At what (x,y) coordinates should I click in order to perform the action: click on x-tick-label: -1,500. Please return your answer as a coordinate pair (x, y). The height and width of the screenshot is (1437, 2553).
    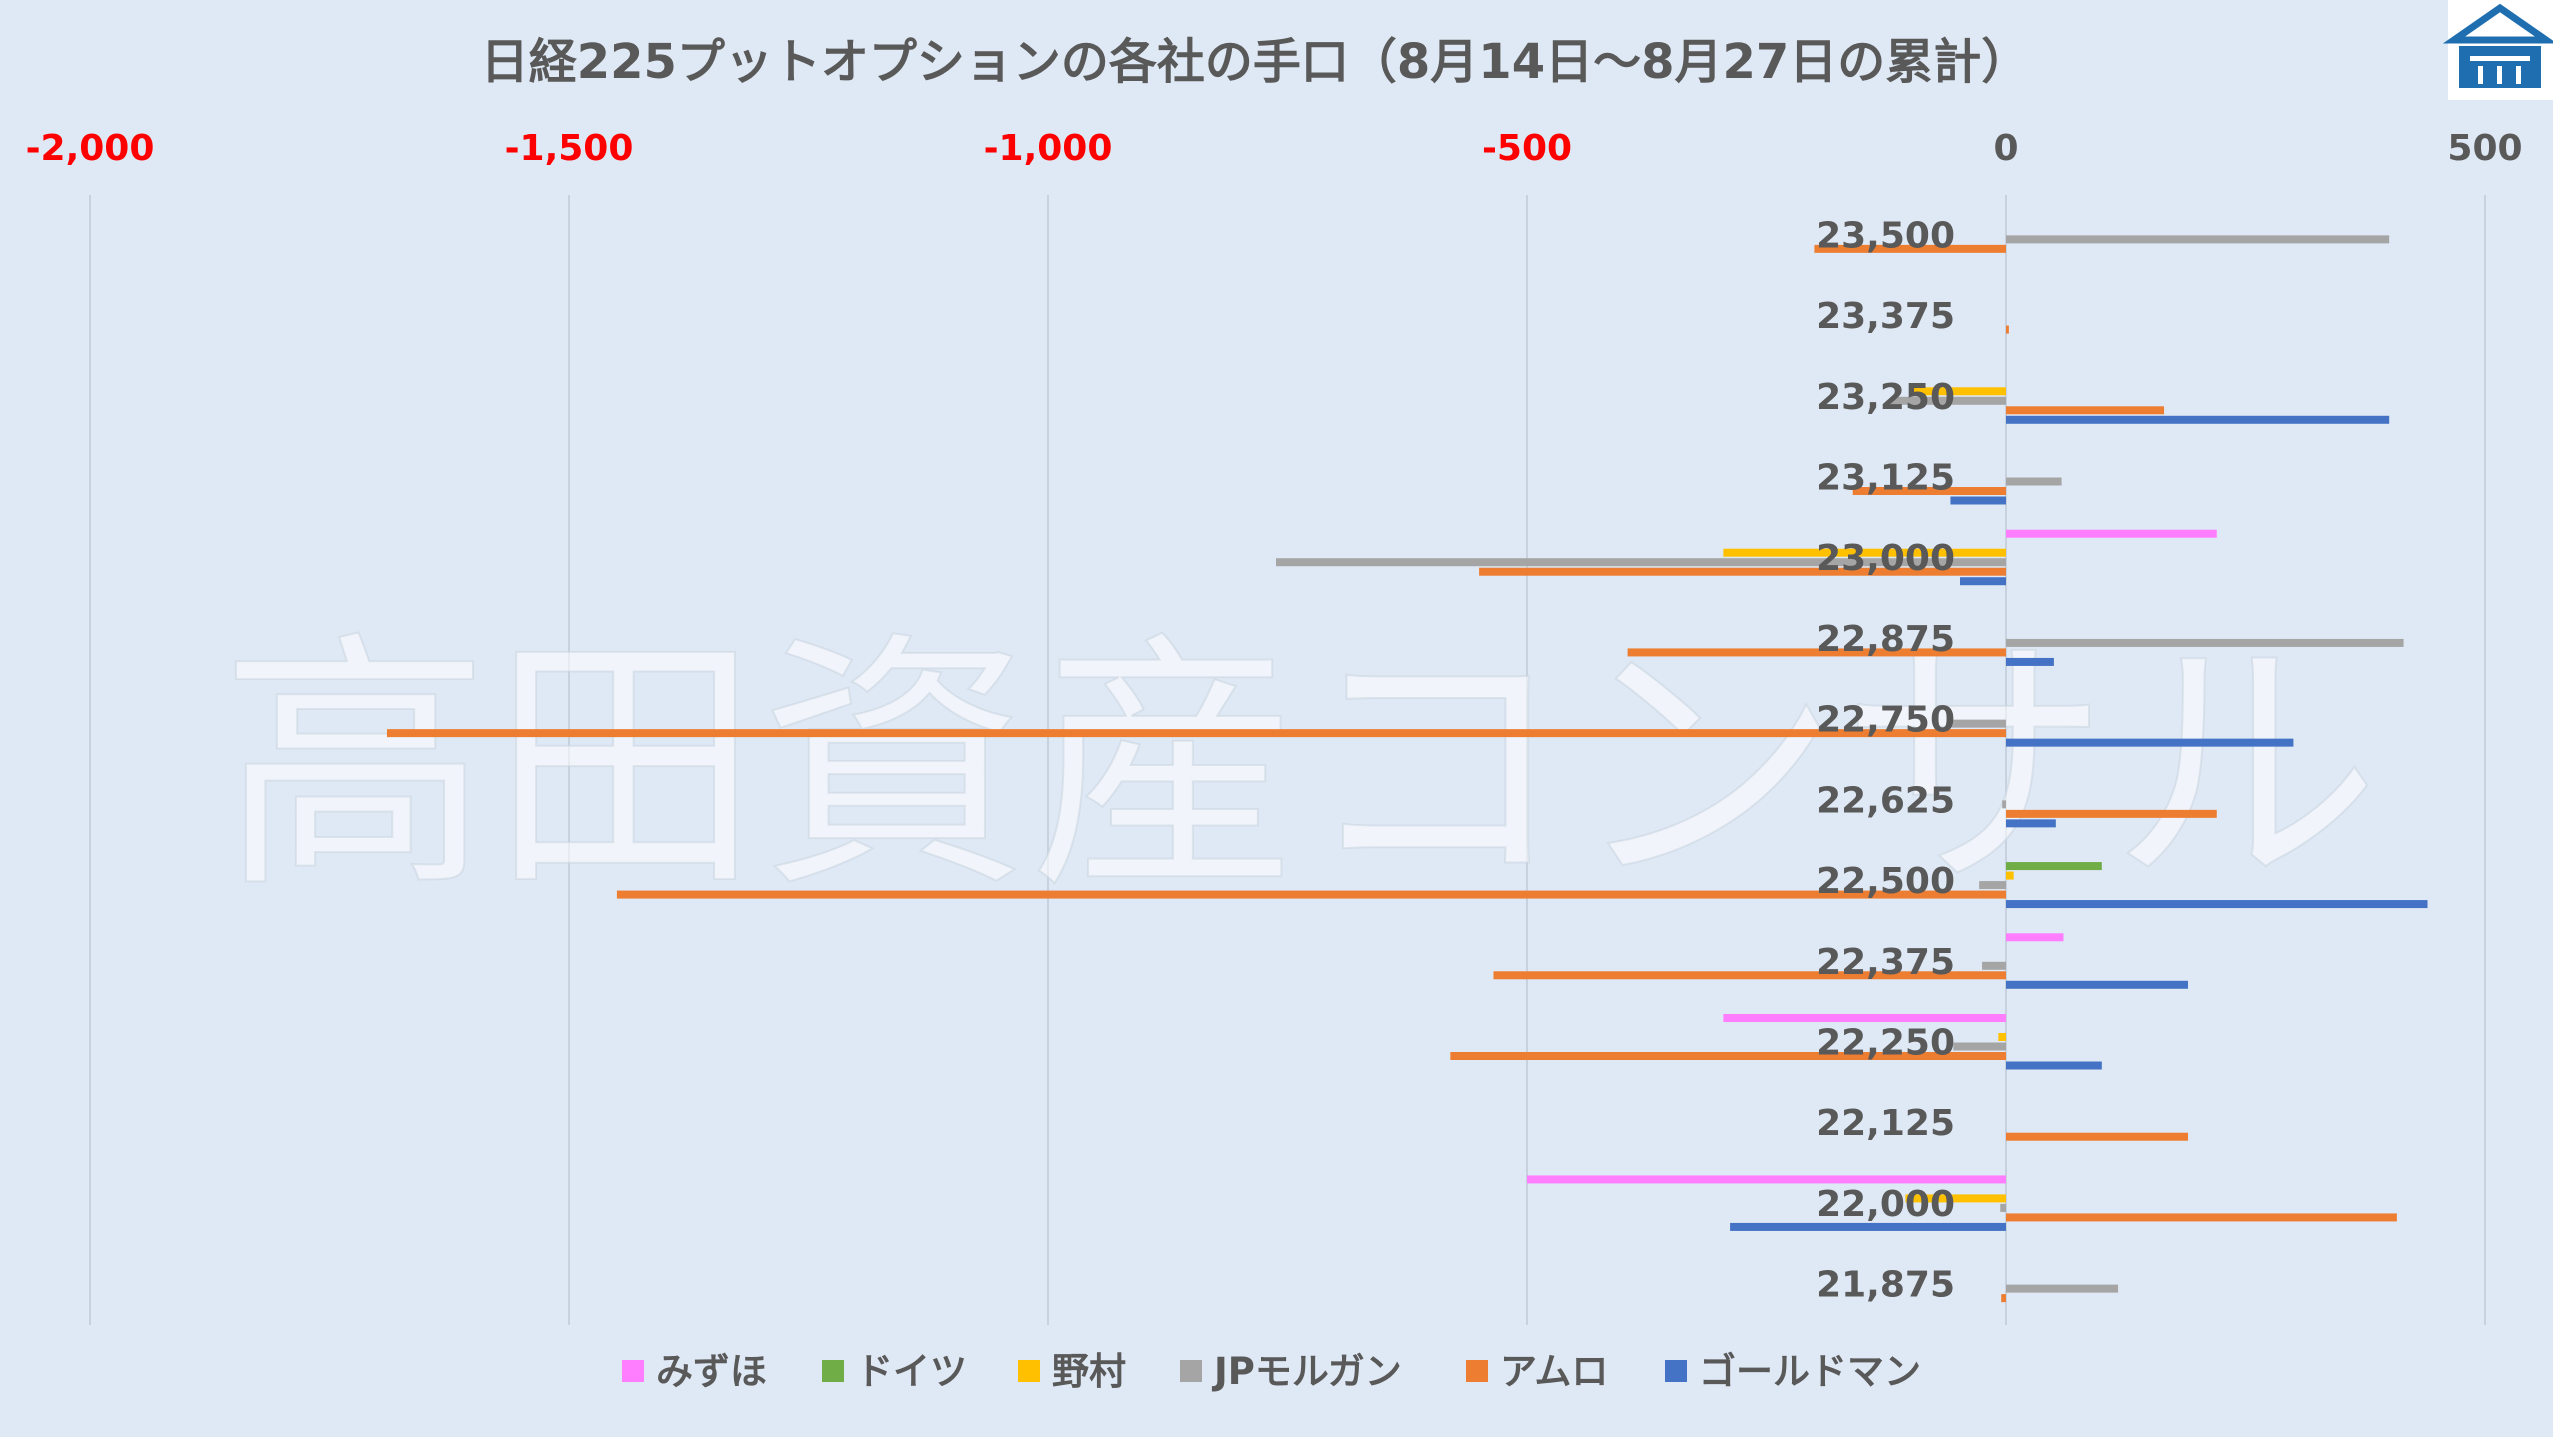
    Looking at the image, I should click on (569, 148).